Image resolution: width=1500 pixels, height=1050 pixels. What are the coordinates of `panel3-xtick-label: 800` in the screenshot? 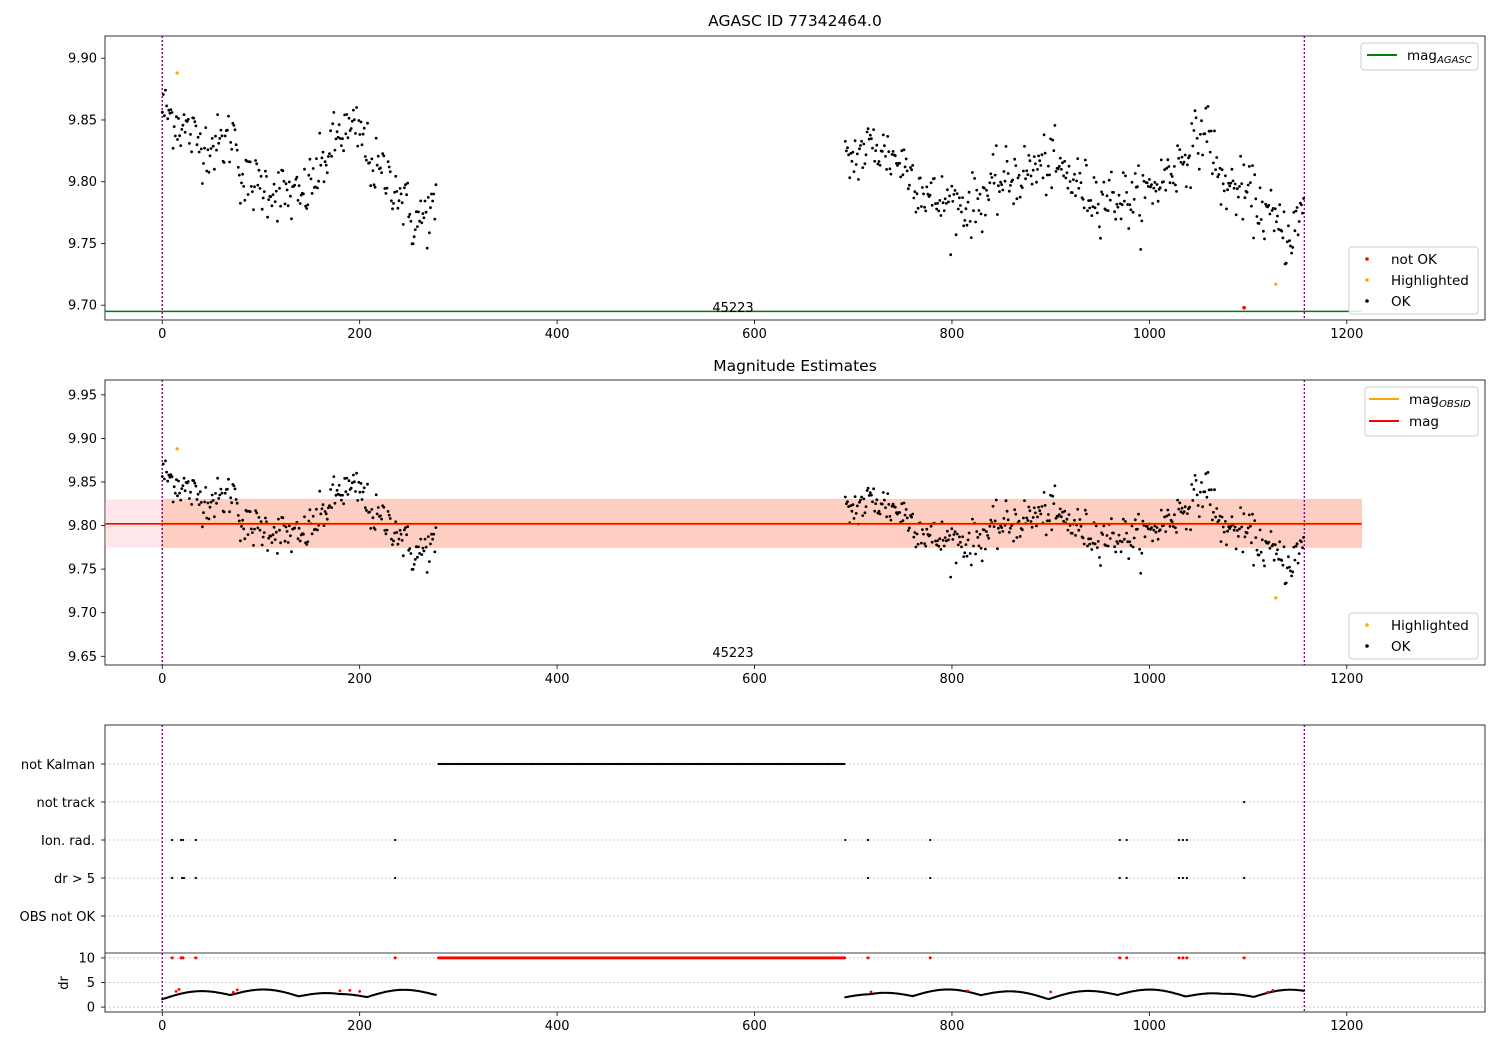 It's located at (952, 1026).